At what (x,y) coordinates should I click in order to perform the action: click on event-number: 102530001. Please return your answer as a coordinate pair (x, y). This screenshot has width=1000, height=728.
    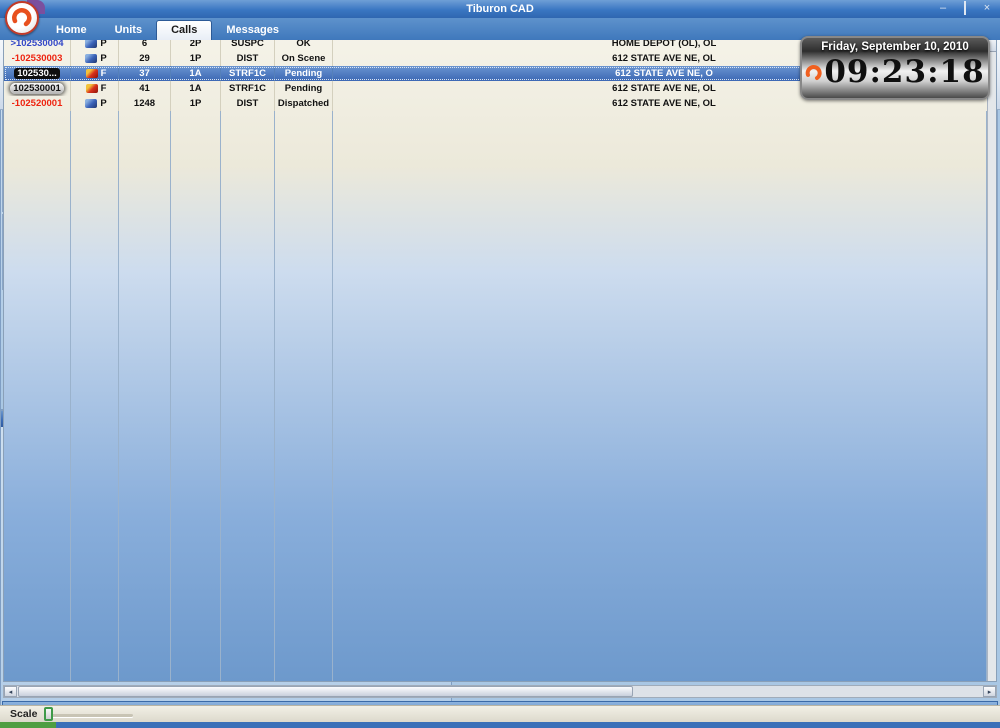
    Looking at the image, I should click on (37, 88).